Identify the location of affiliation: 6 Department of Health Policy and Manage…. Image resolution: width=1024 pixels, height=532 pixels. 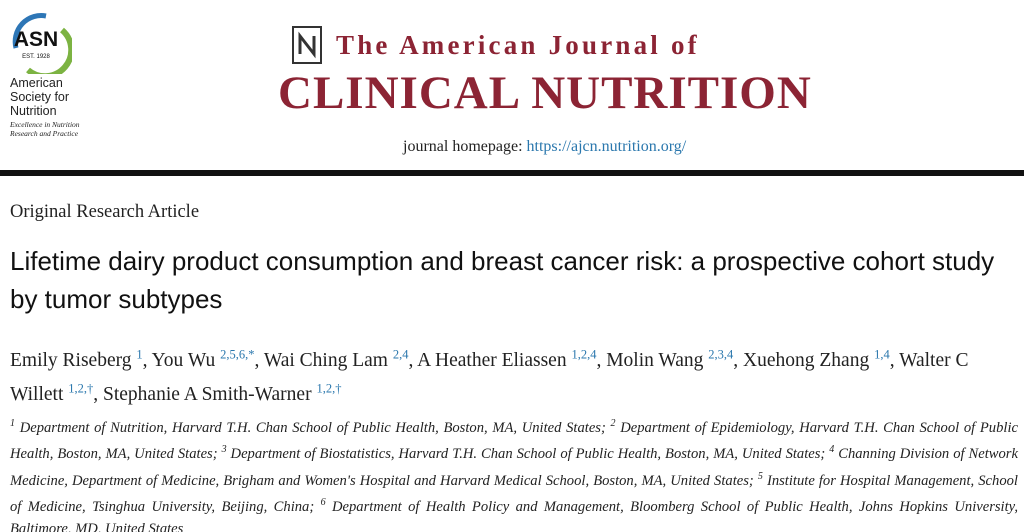
(514, 514).